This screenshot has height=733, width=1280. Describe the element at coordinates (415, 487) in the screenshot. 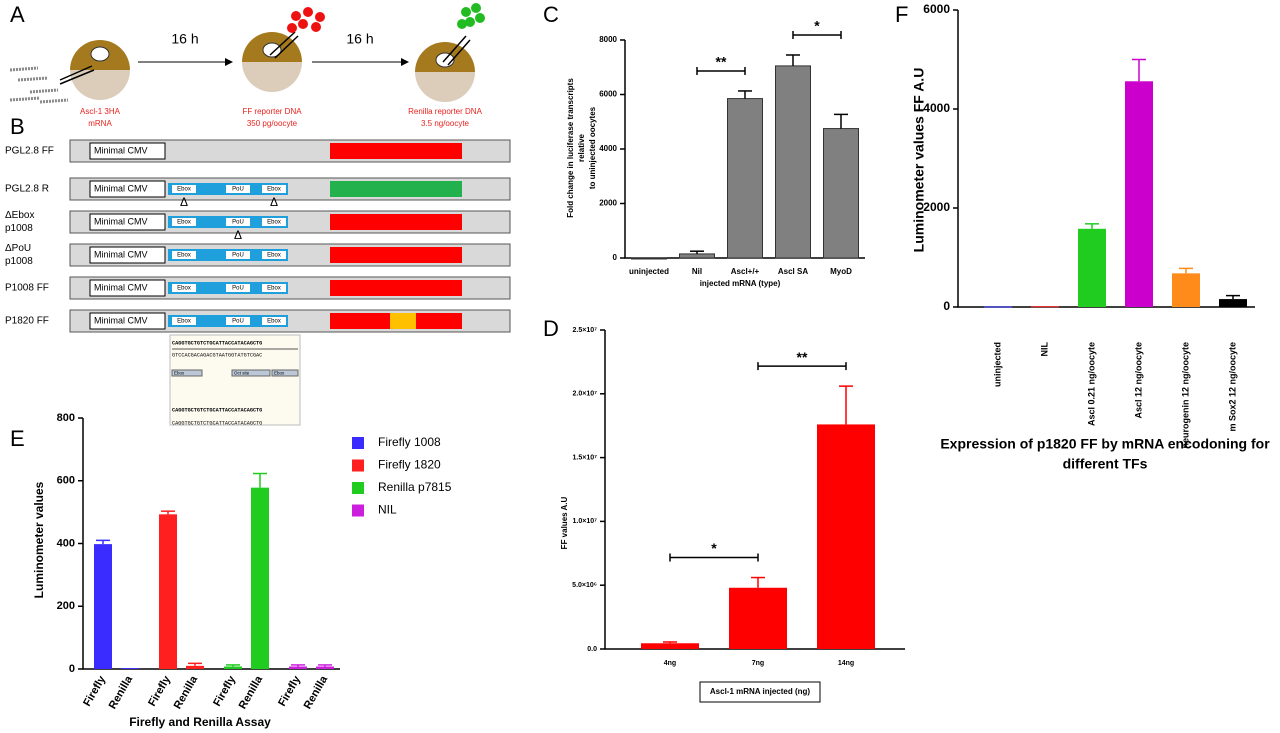

I see `legend-label: Renilla p7815` at that location.